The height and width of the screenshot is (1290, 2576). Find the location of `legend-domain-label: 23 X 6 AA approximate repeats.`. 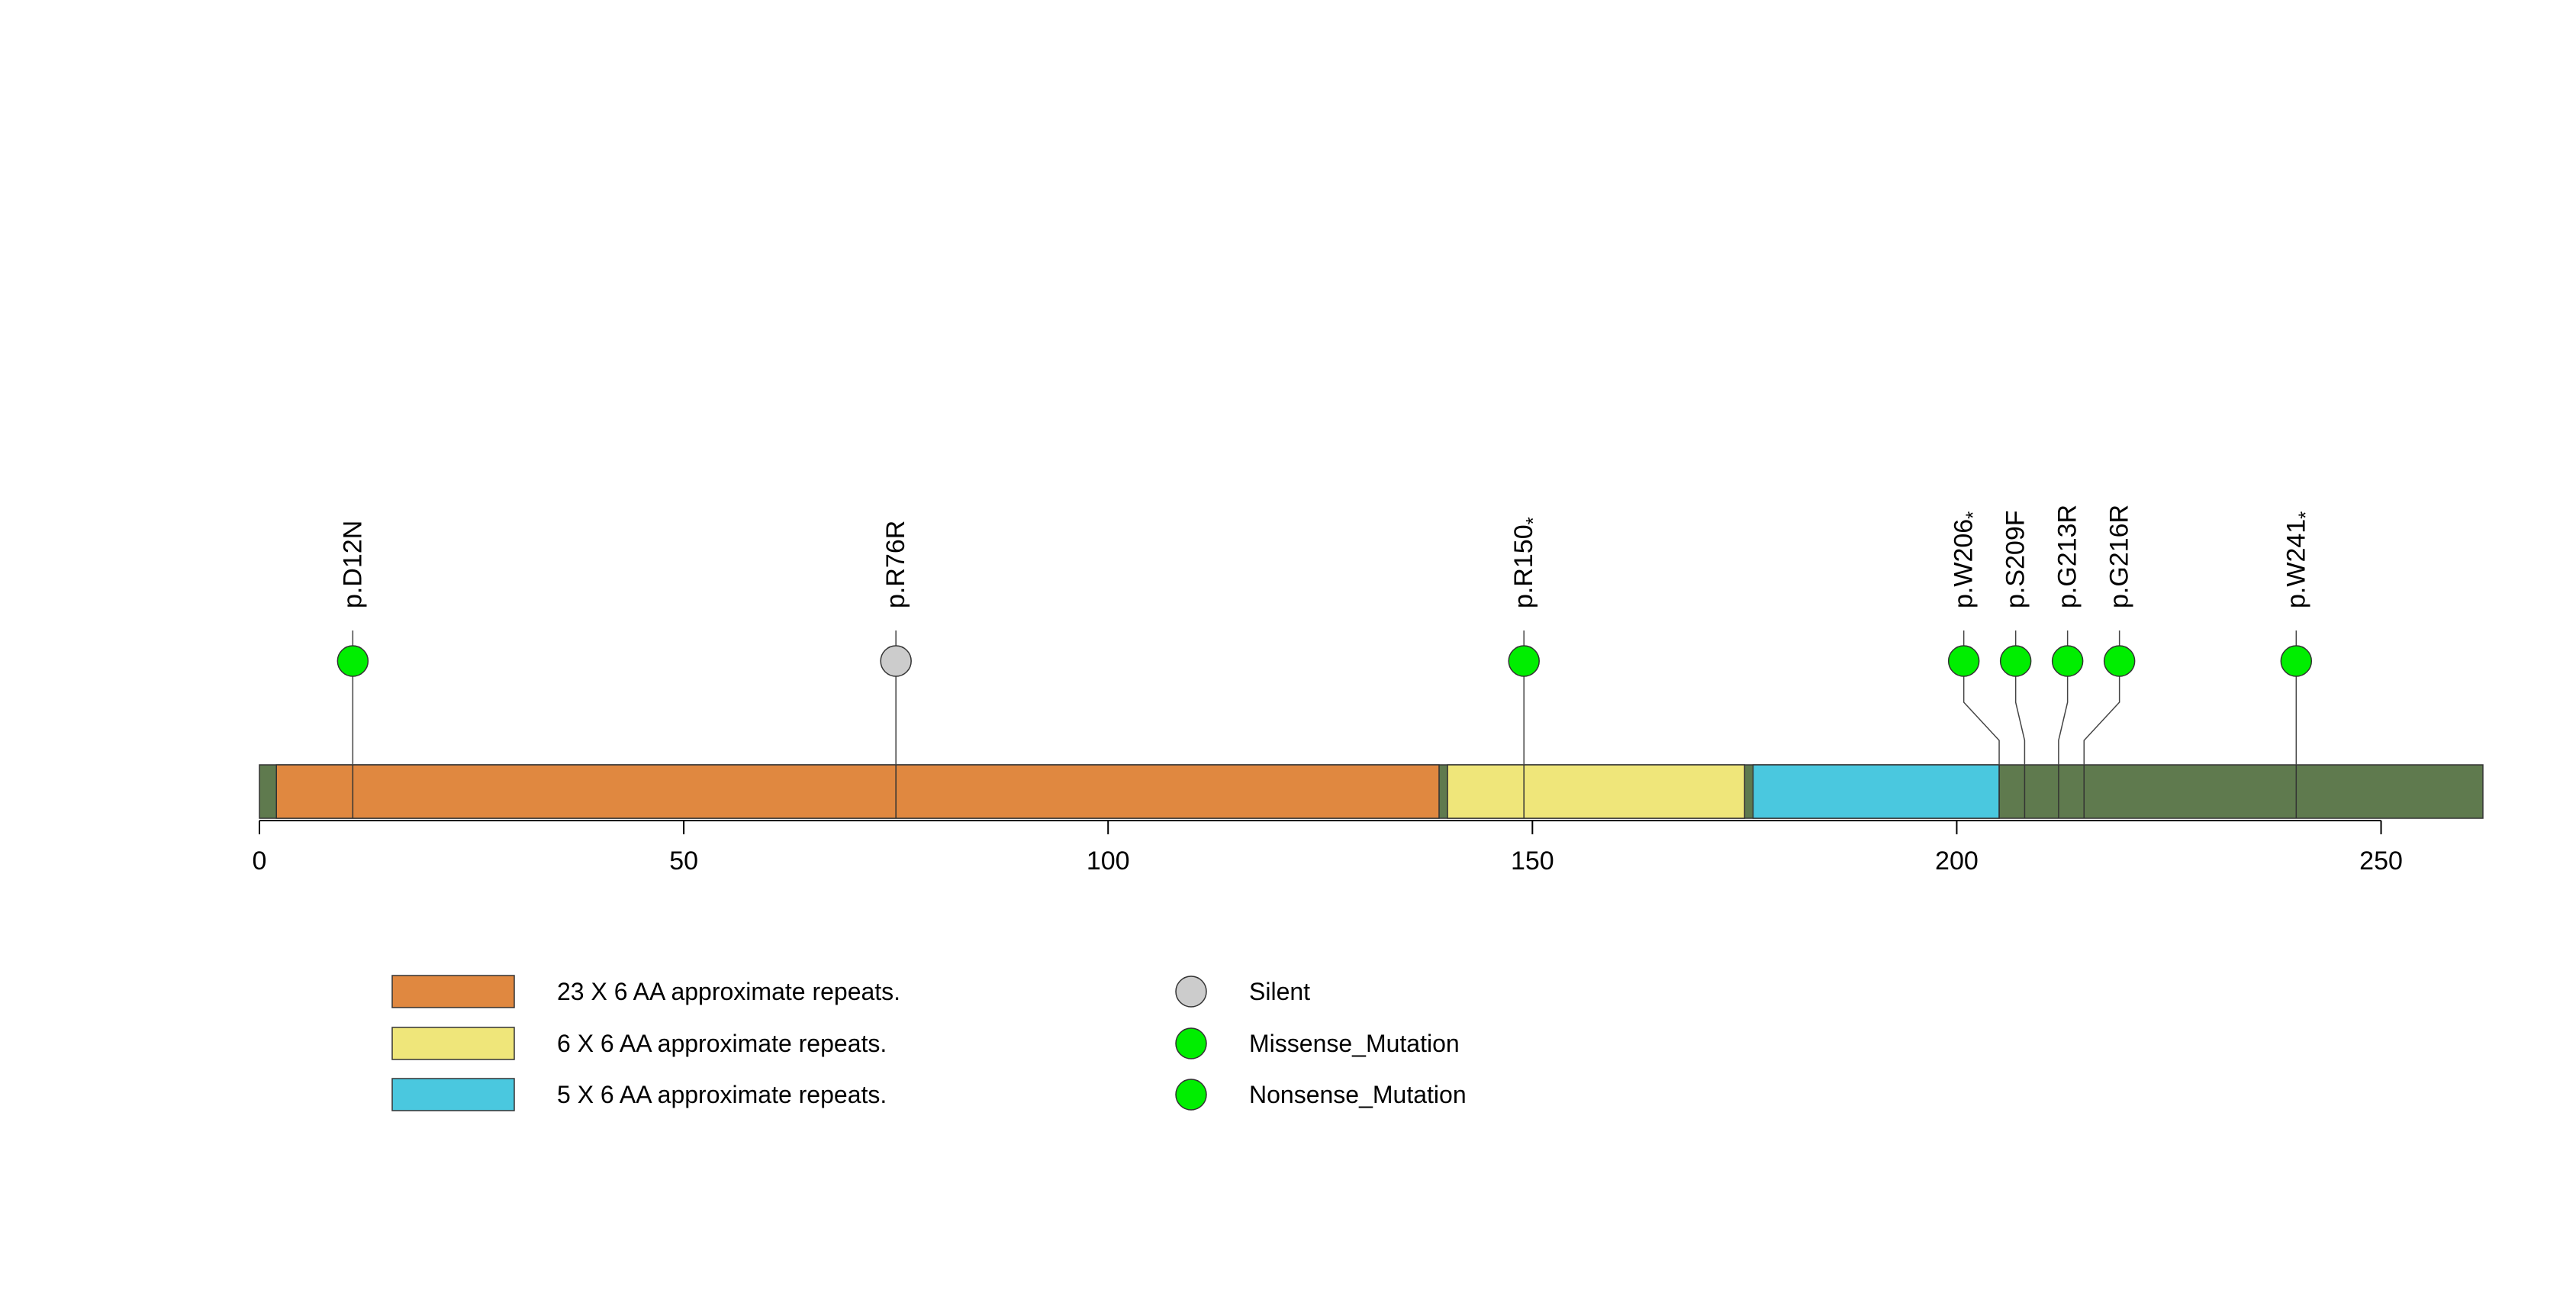

legend-domain-label: 23 X 6 AA approximate repeats. is located at coordinates (728, 992).